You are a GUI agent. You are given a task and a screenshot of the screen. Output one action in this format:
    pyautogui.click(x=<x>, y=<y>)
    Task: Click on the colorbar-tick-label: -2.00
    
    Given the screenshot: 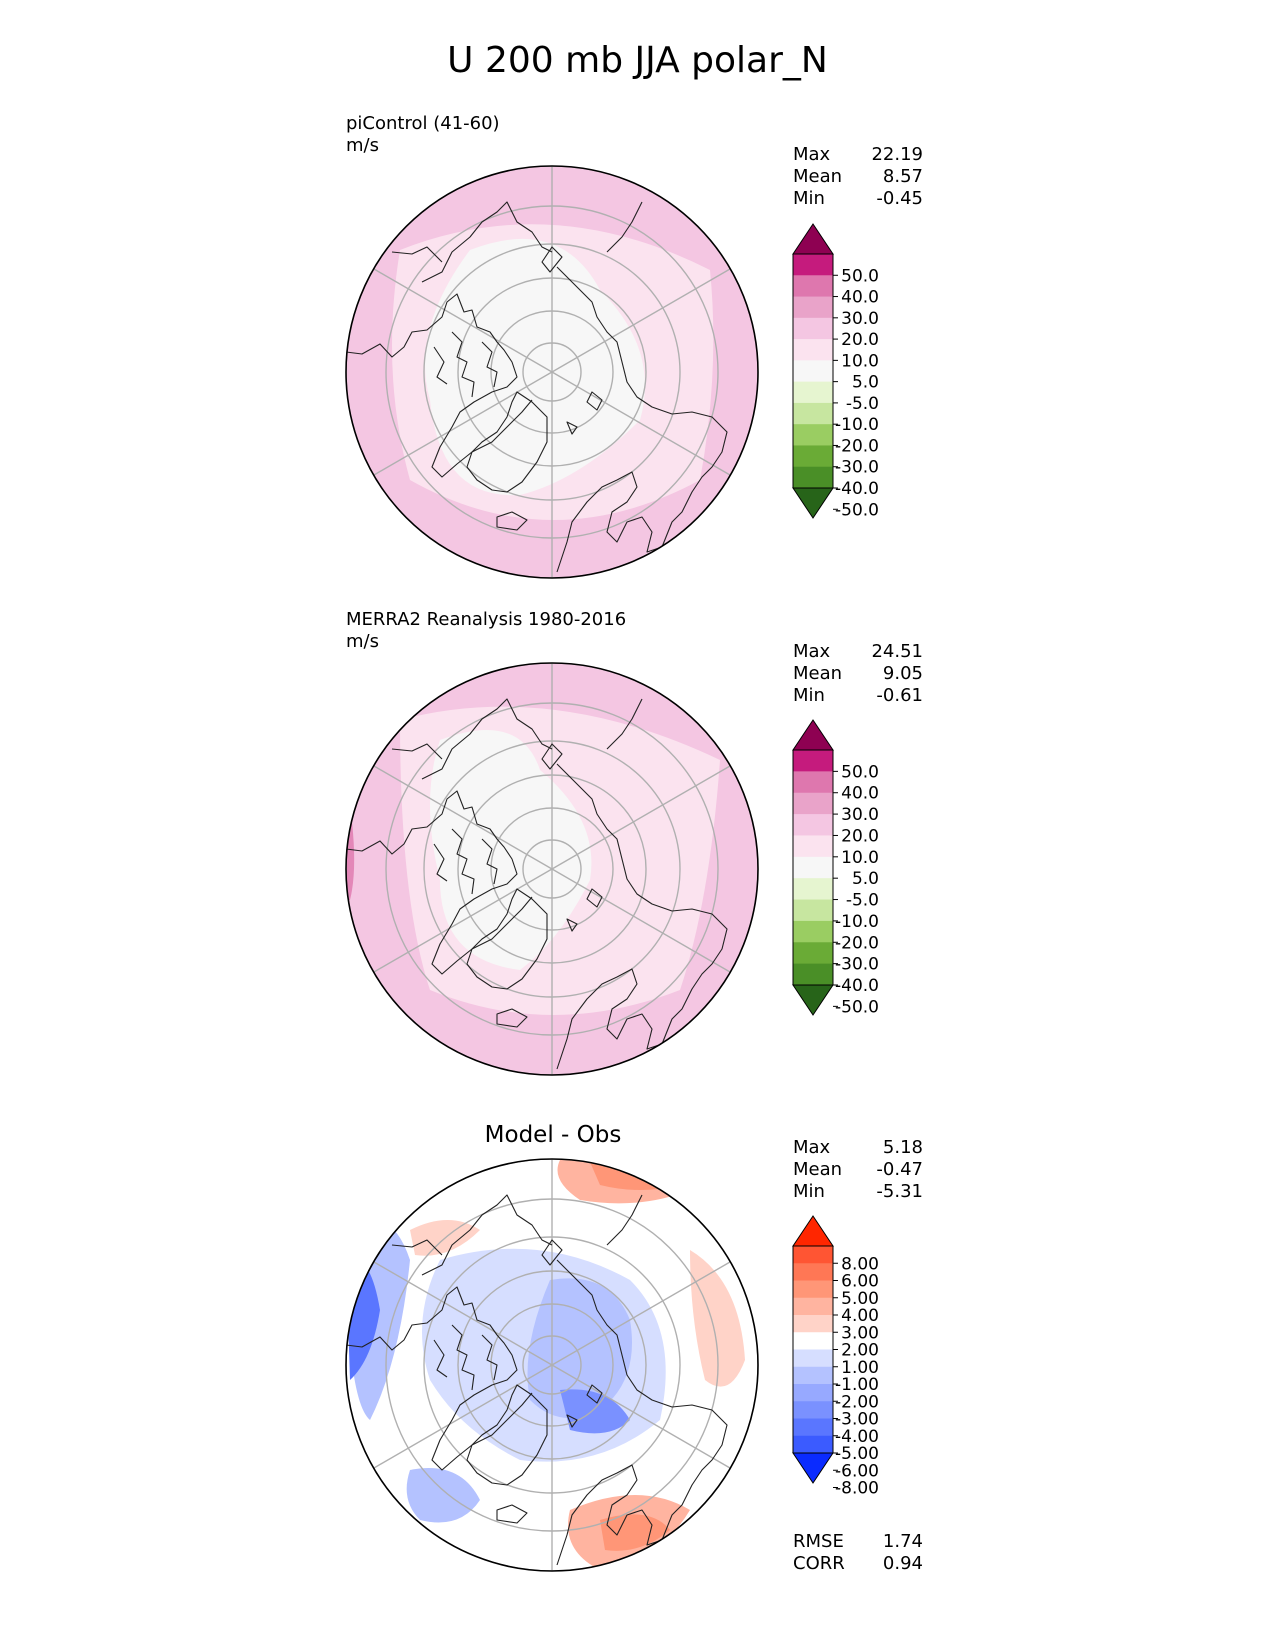 What is the action you would take?
    pyautogui.click(x=857, y=1402)
    